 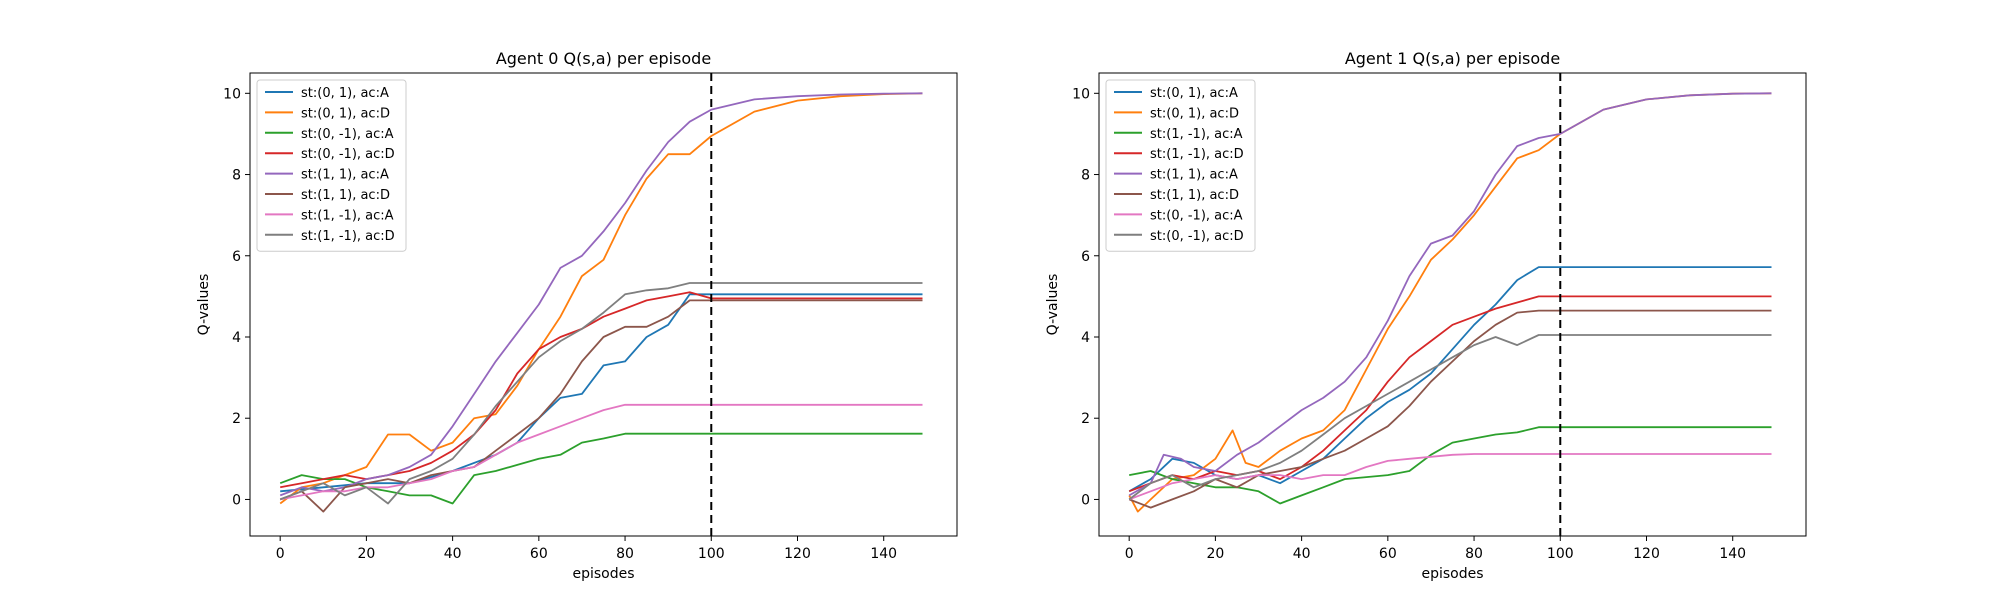 What do you see at coordinates (1452, 58) in the screenshot?
I see `chart-title: Agent 1 Q(s,a) per episode` at bounding box center [1452, 58].